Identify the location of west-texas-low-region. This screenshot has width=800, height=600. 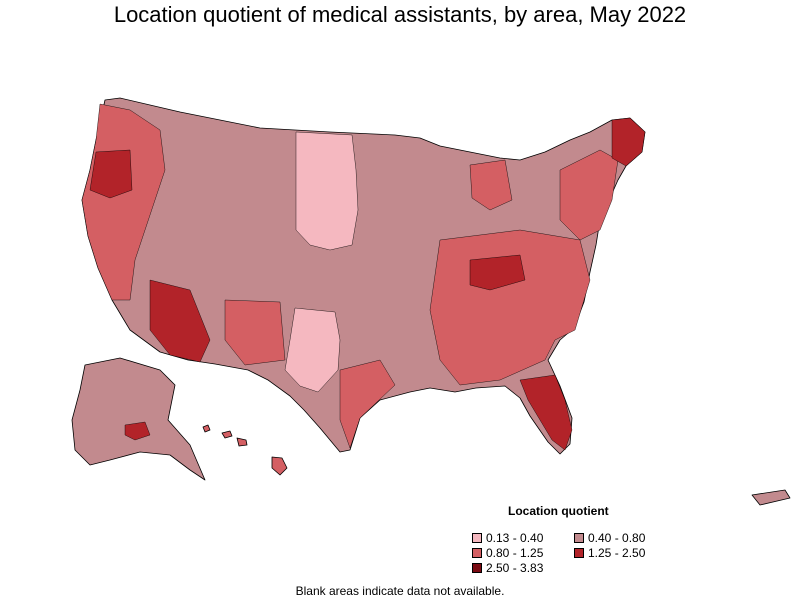
(312, 350).